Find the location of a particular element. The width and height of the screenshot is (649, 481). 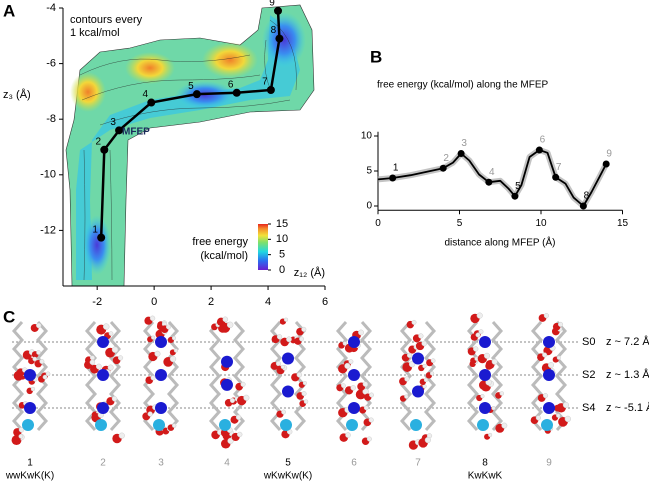

y-tick-label: -4 is located at coordinates (51, 8).